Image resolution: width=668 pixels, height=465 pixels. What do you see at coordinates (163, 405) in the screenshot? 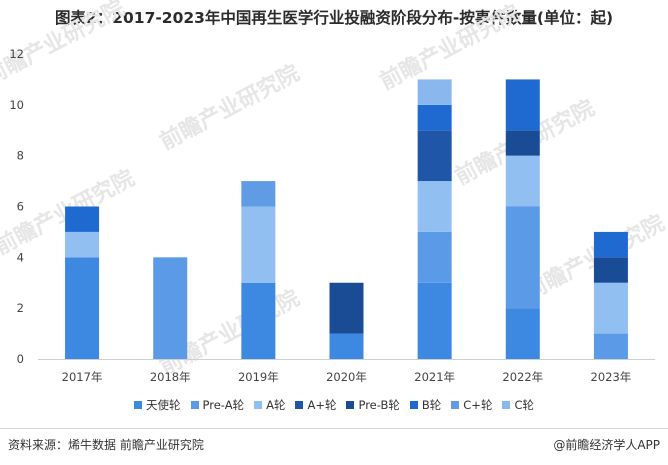
I see `legend-label: 天使轮` at bounding box center [163, 405].